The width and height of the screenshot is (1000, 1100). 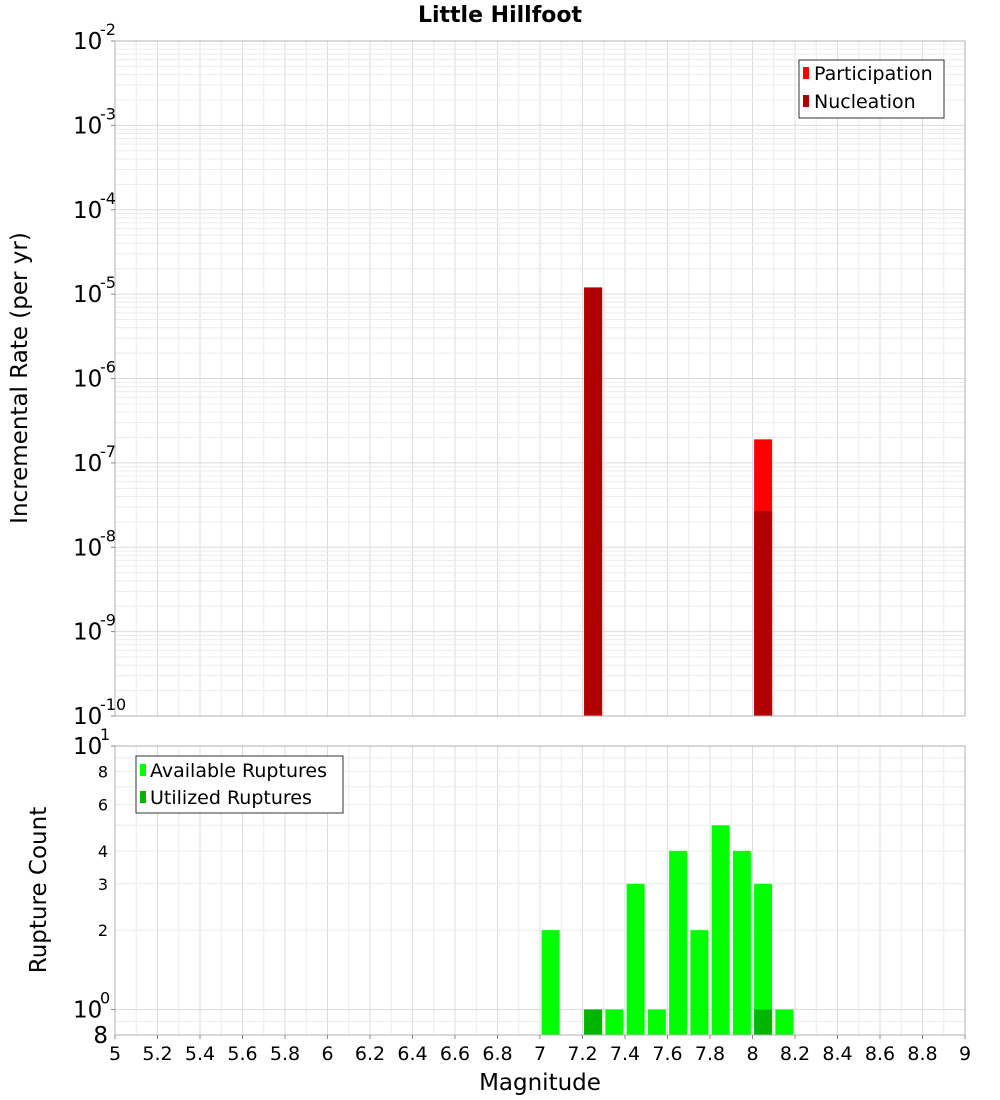 What do you see at coordinates (20, 378) in the screenshot?
I see `top-y-axis-label: Incremental Rate (per yr)` at bounding box center [20, 378].